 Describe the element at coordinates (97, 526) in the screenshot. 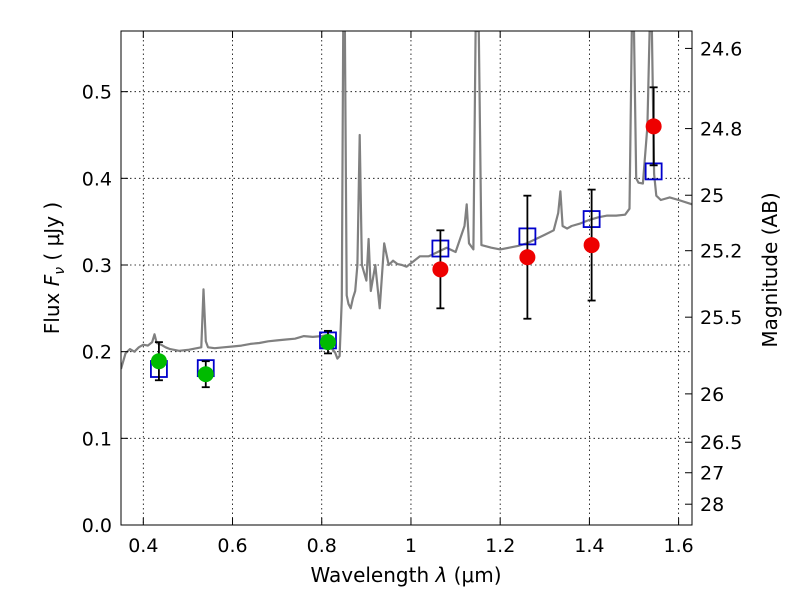

I see `y-tick-label: 0.0` at that location.